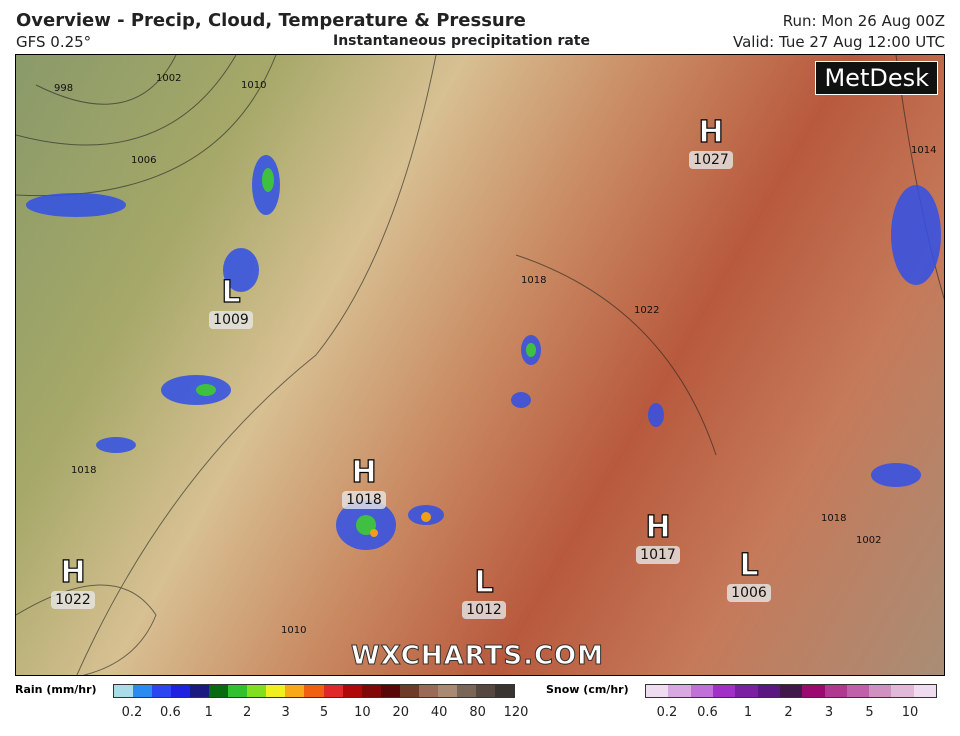 The image size is (960, 736). I want to click on rain-tick-label: 120, so click(516, 712).